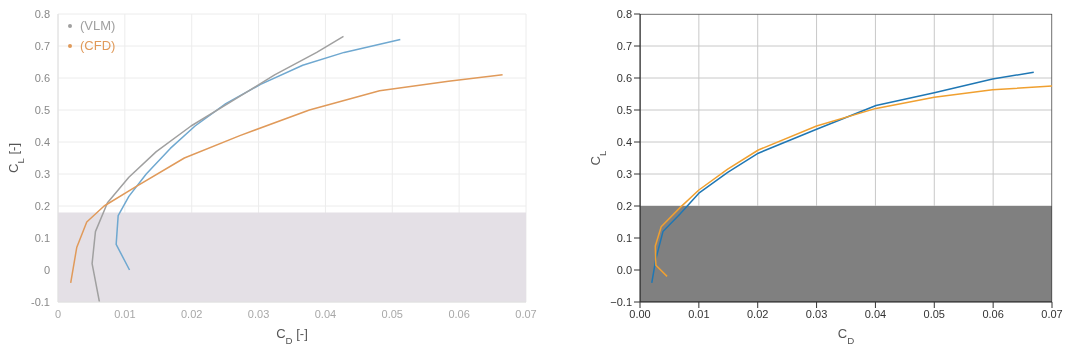 The image size is (1075, 354). Describe the element at coordinates (640, 313) in the screenshot. I see `x-tick-label: 0.00` at that location.